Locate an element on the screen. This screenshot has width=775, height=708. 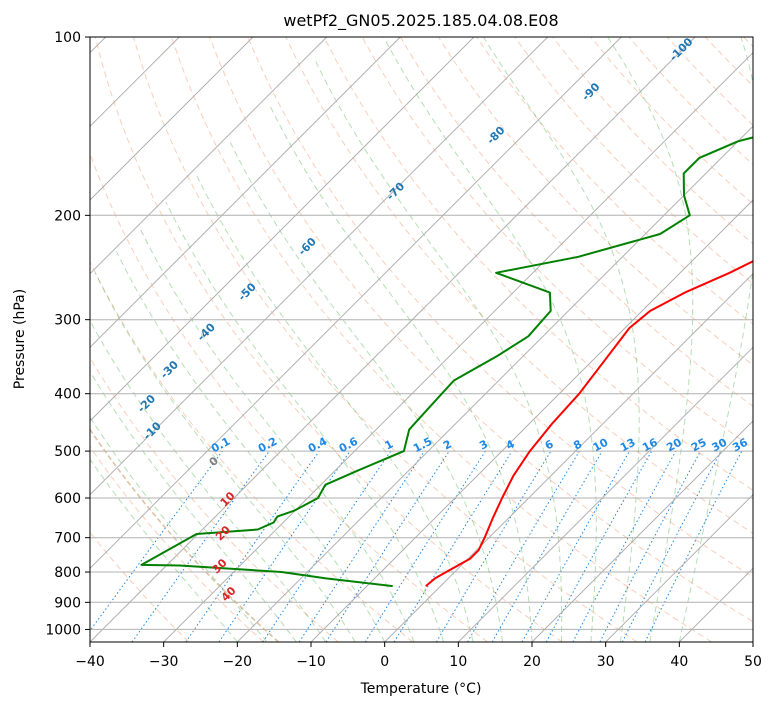
x-axis-ticks: −40 −30 −20 −10 0 10 20 30 40 50 is located at coordinates (418, 656).